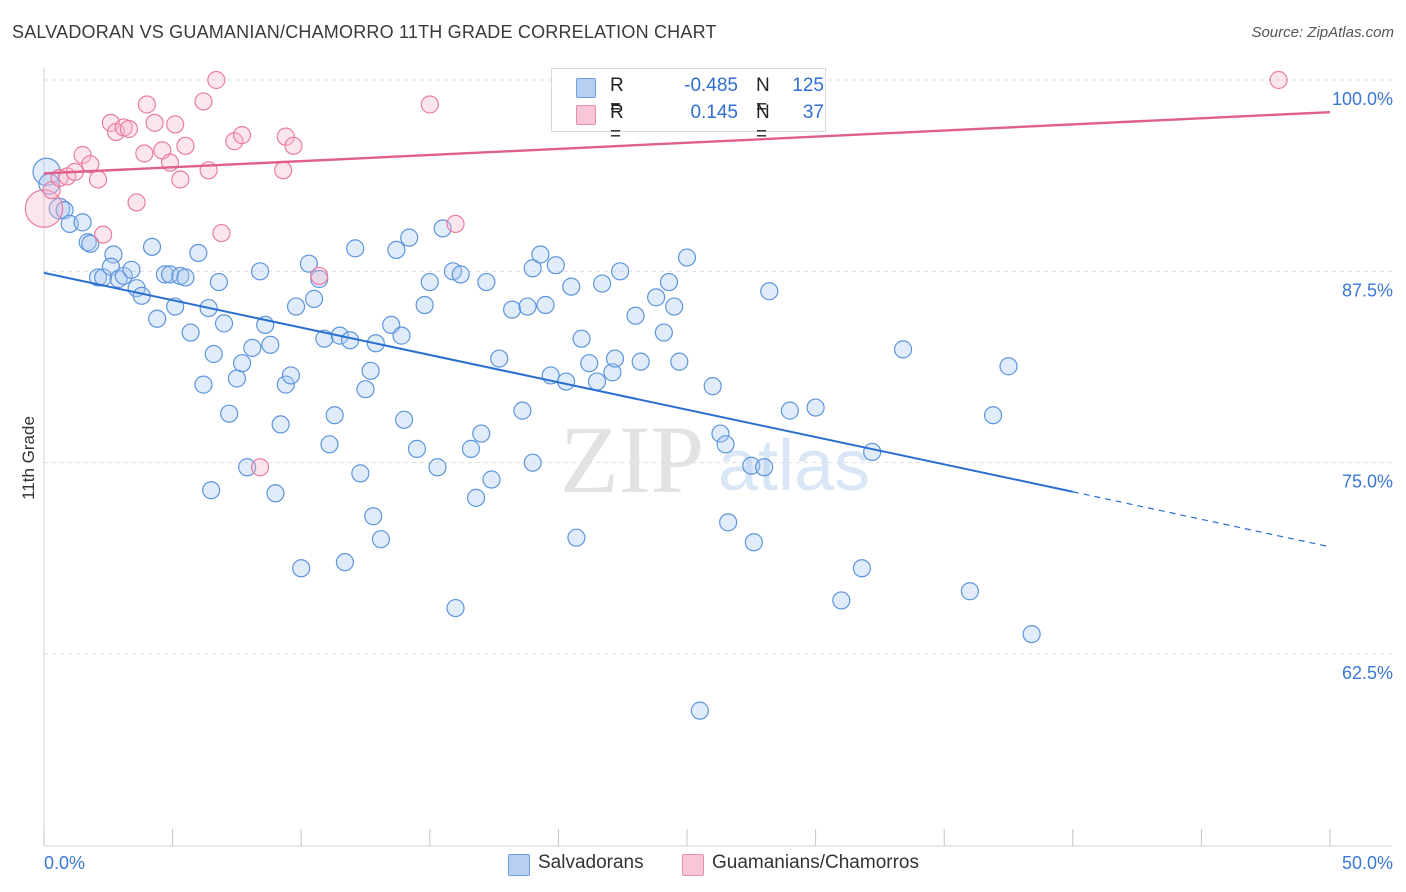  I want to click on x-tick-label: 0.0%, so click(64, 863).